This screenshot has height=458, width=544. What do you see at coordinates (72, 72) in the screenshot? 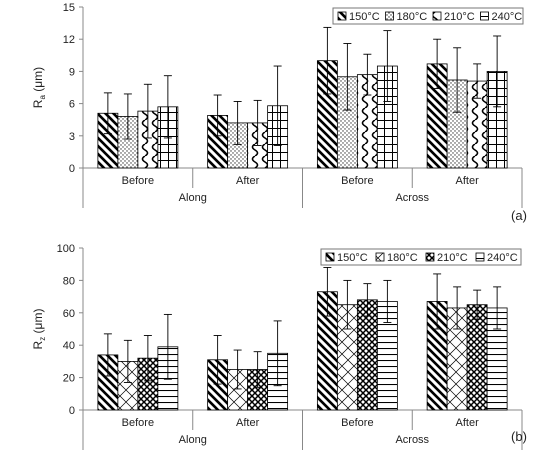
I see `y-tick-label: 9` at bounding box center [72, 72].